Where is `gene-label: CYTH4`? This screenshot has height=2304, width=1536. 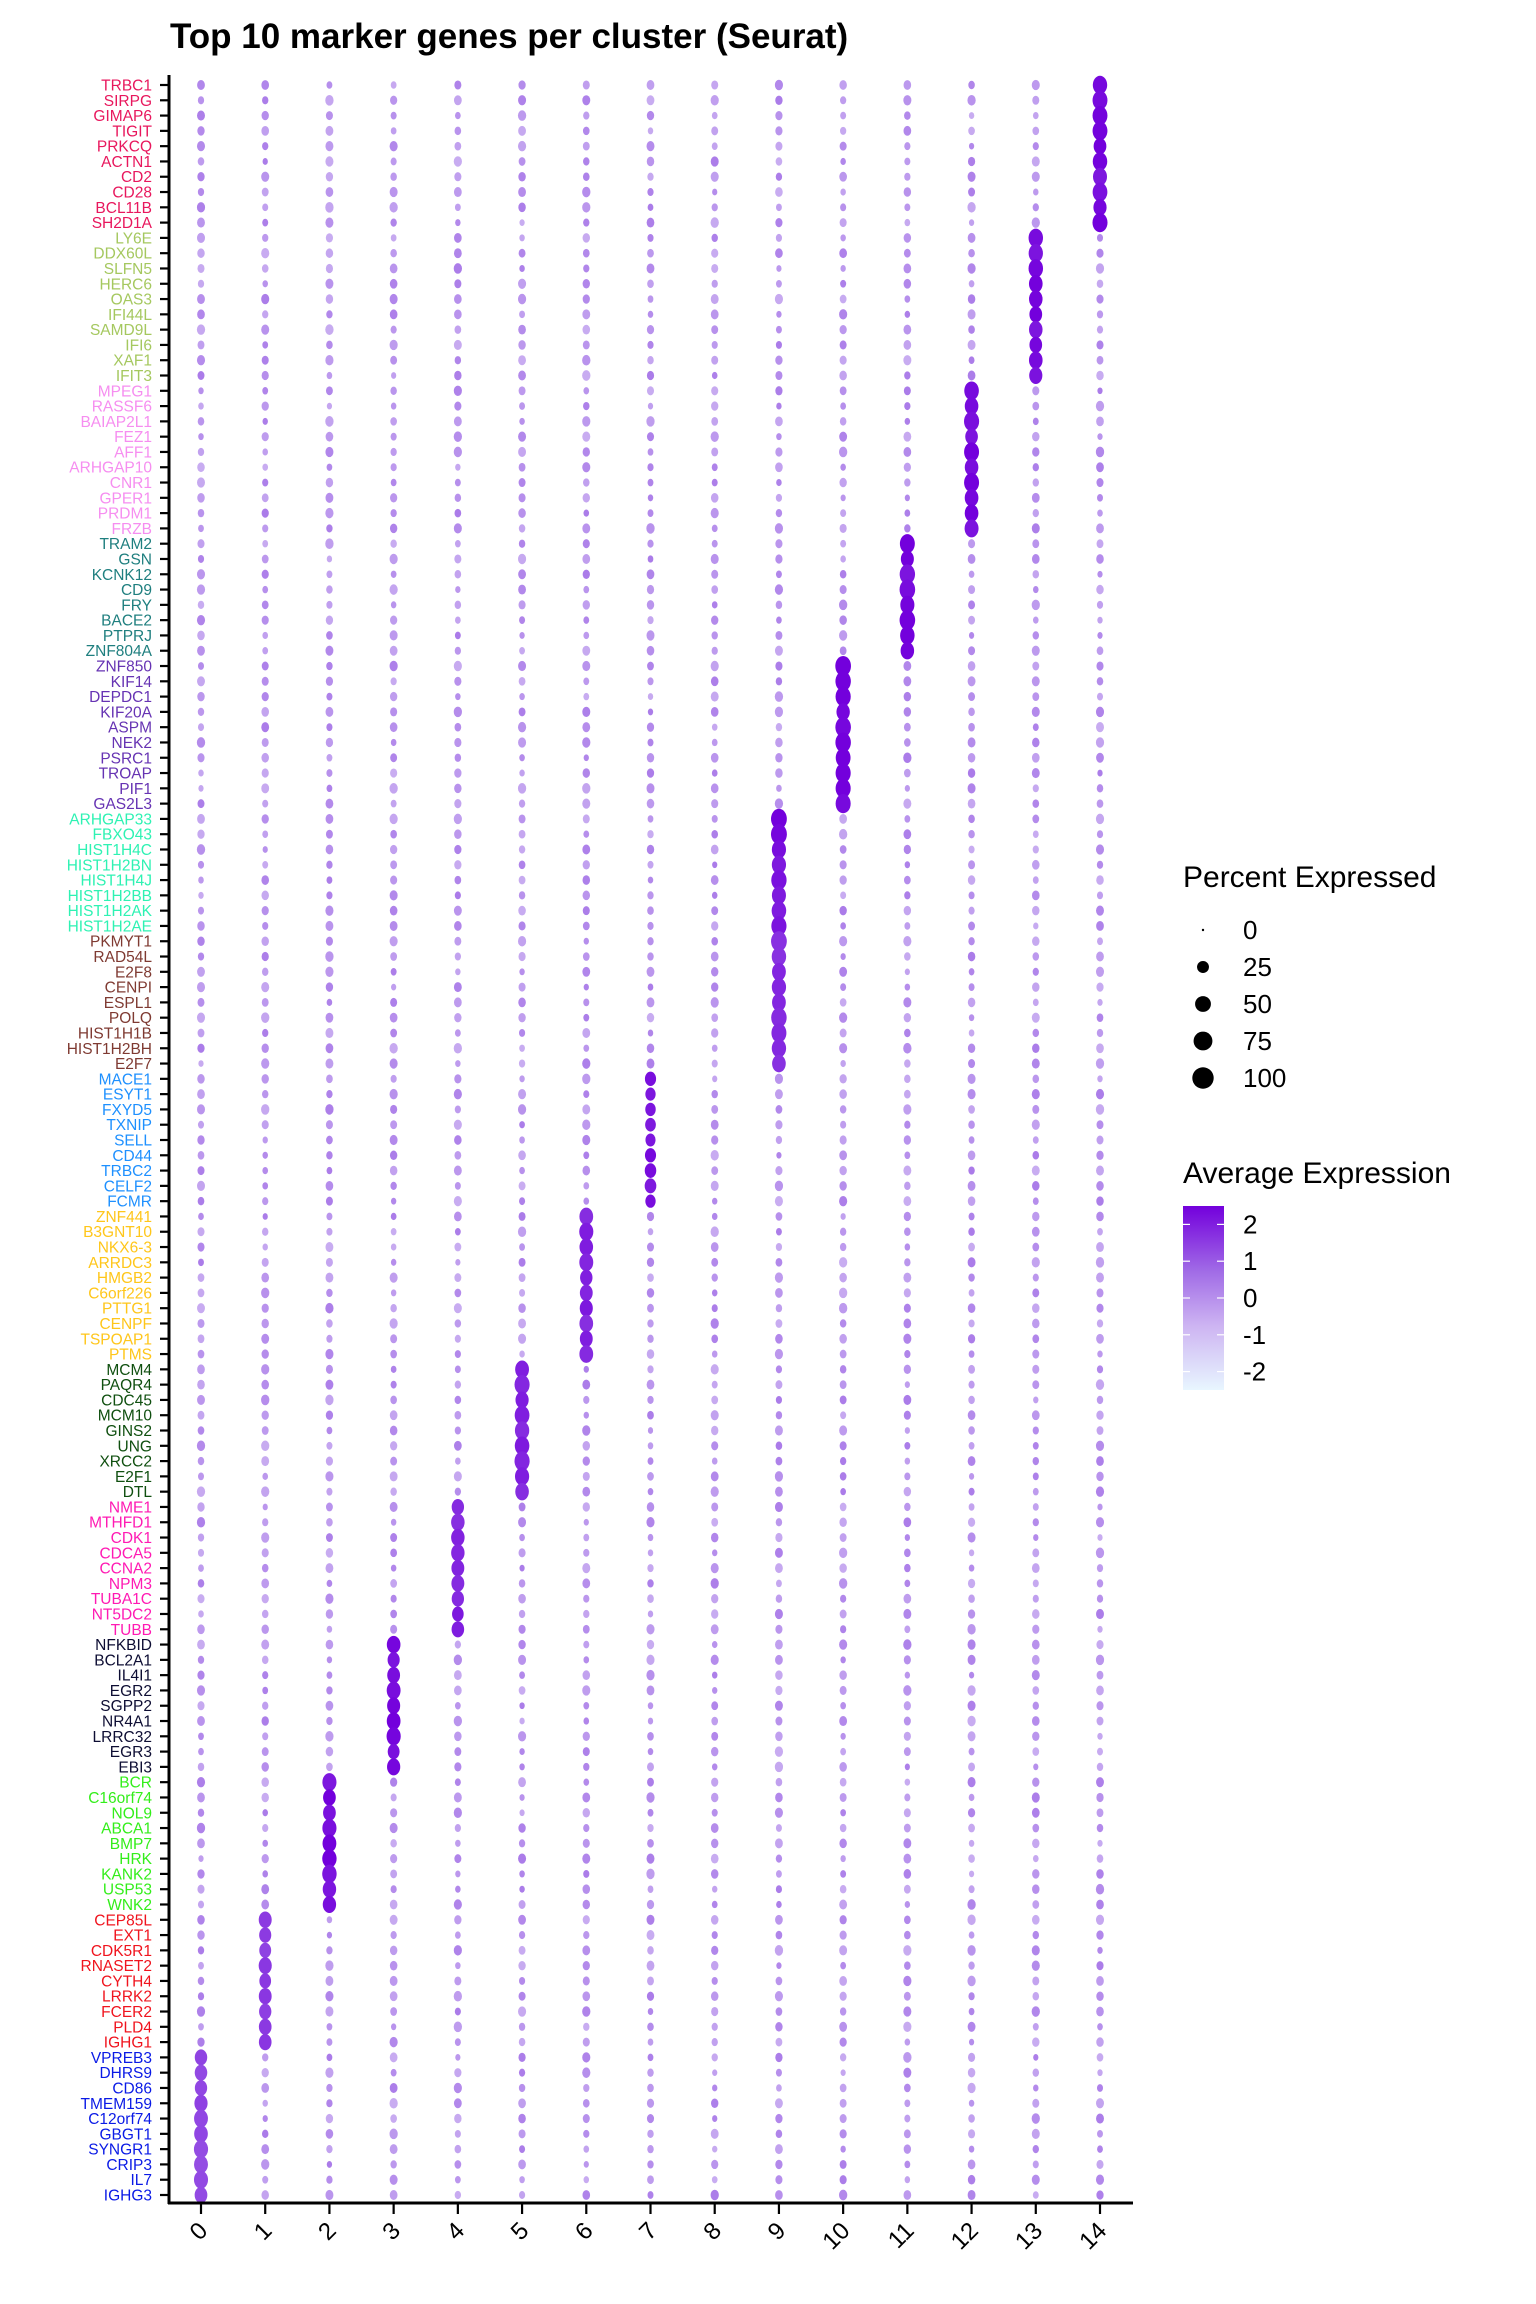 gene-label: CYTH4 is located at coordinates (126, 1981).